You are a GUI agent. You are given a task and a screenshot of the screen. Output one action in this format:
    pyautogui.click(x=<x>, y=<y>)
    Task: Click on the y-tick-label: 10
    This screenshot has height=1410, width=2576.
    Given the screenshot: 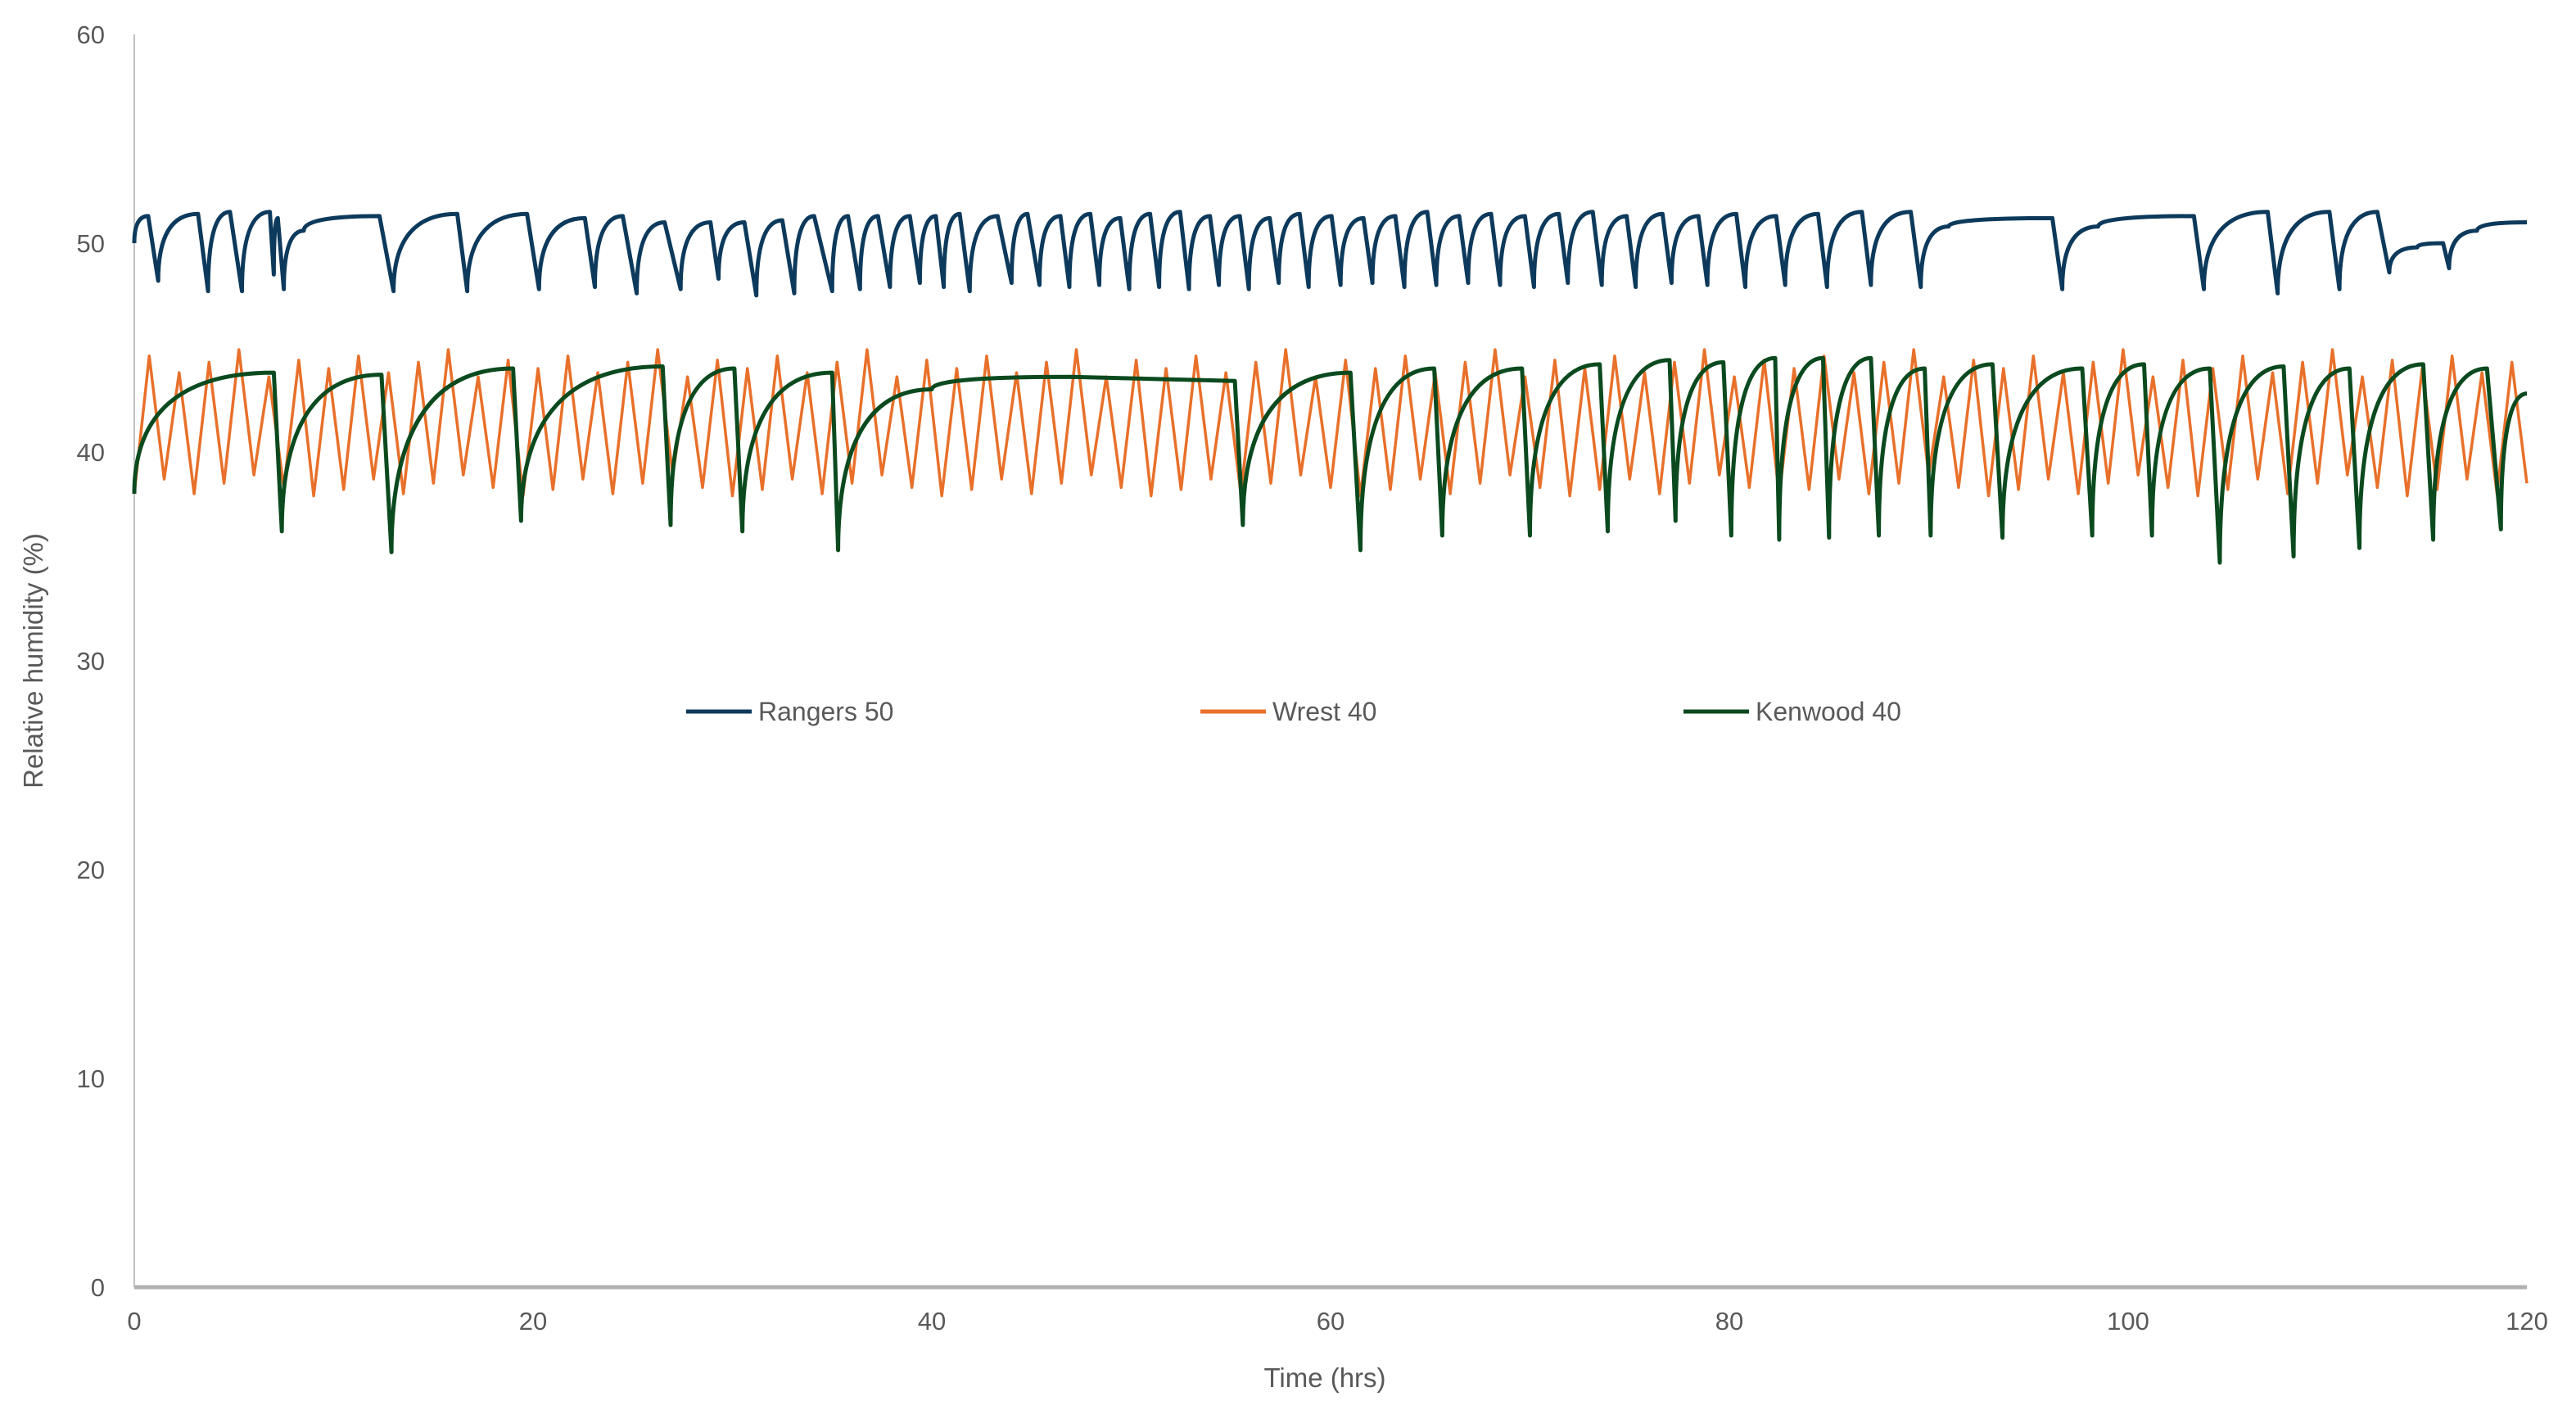 What is the action you would take?
    pyautogui.click(x=91, y=1079)
    